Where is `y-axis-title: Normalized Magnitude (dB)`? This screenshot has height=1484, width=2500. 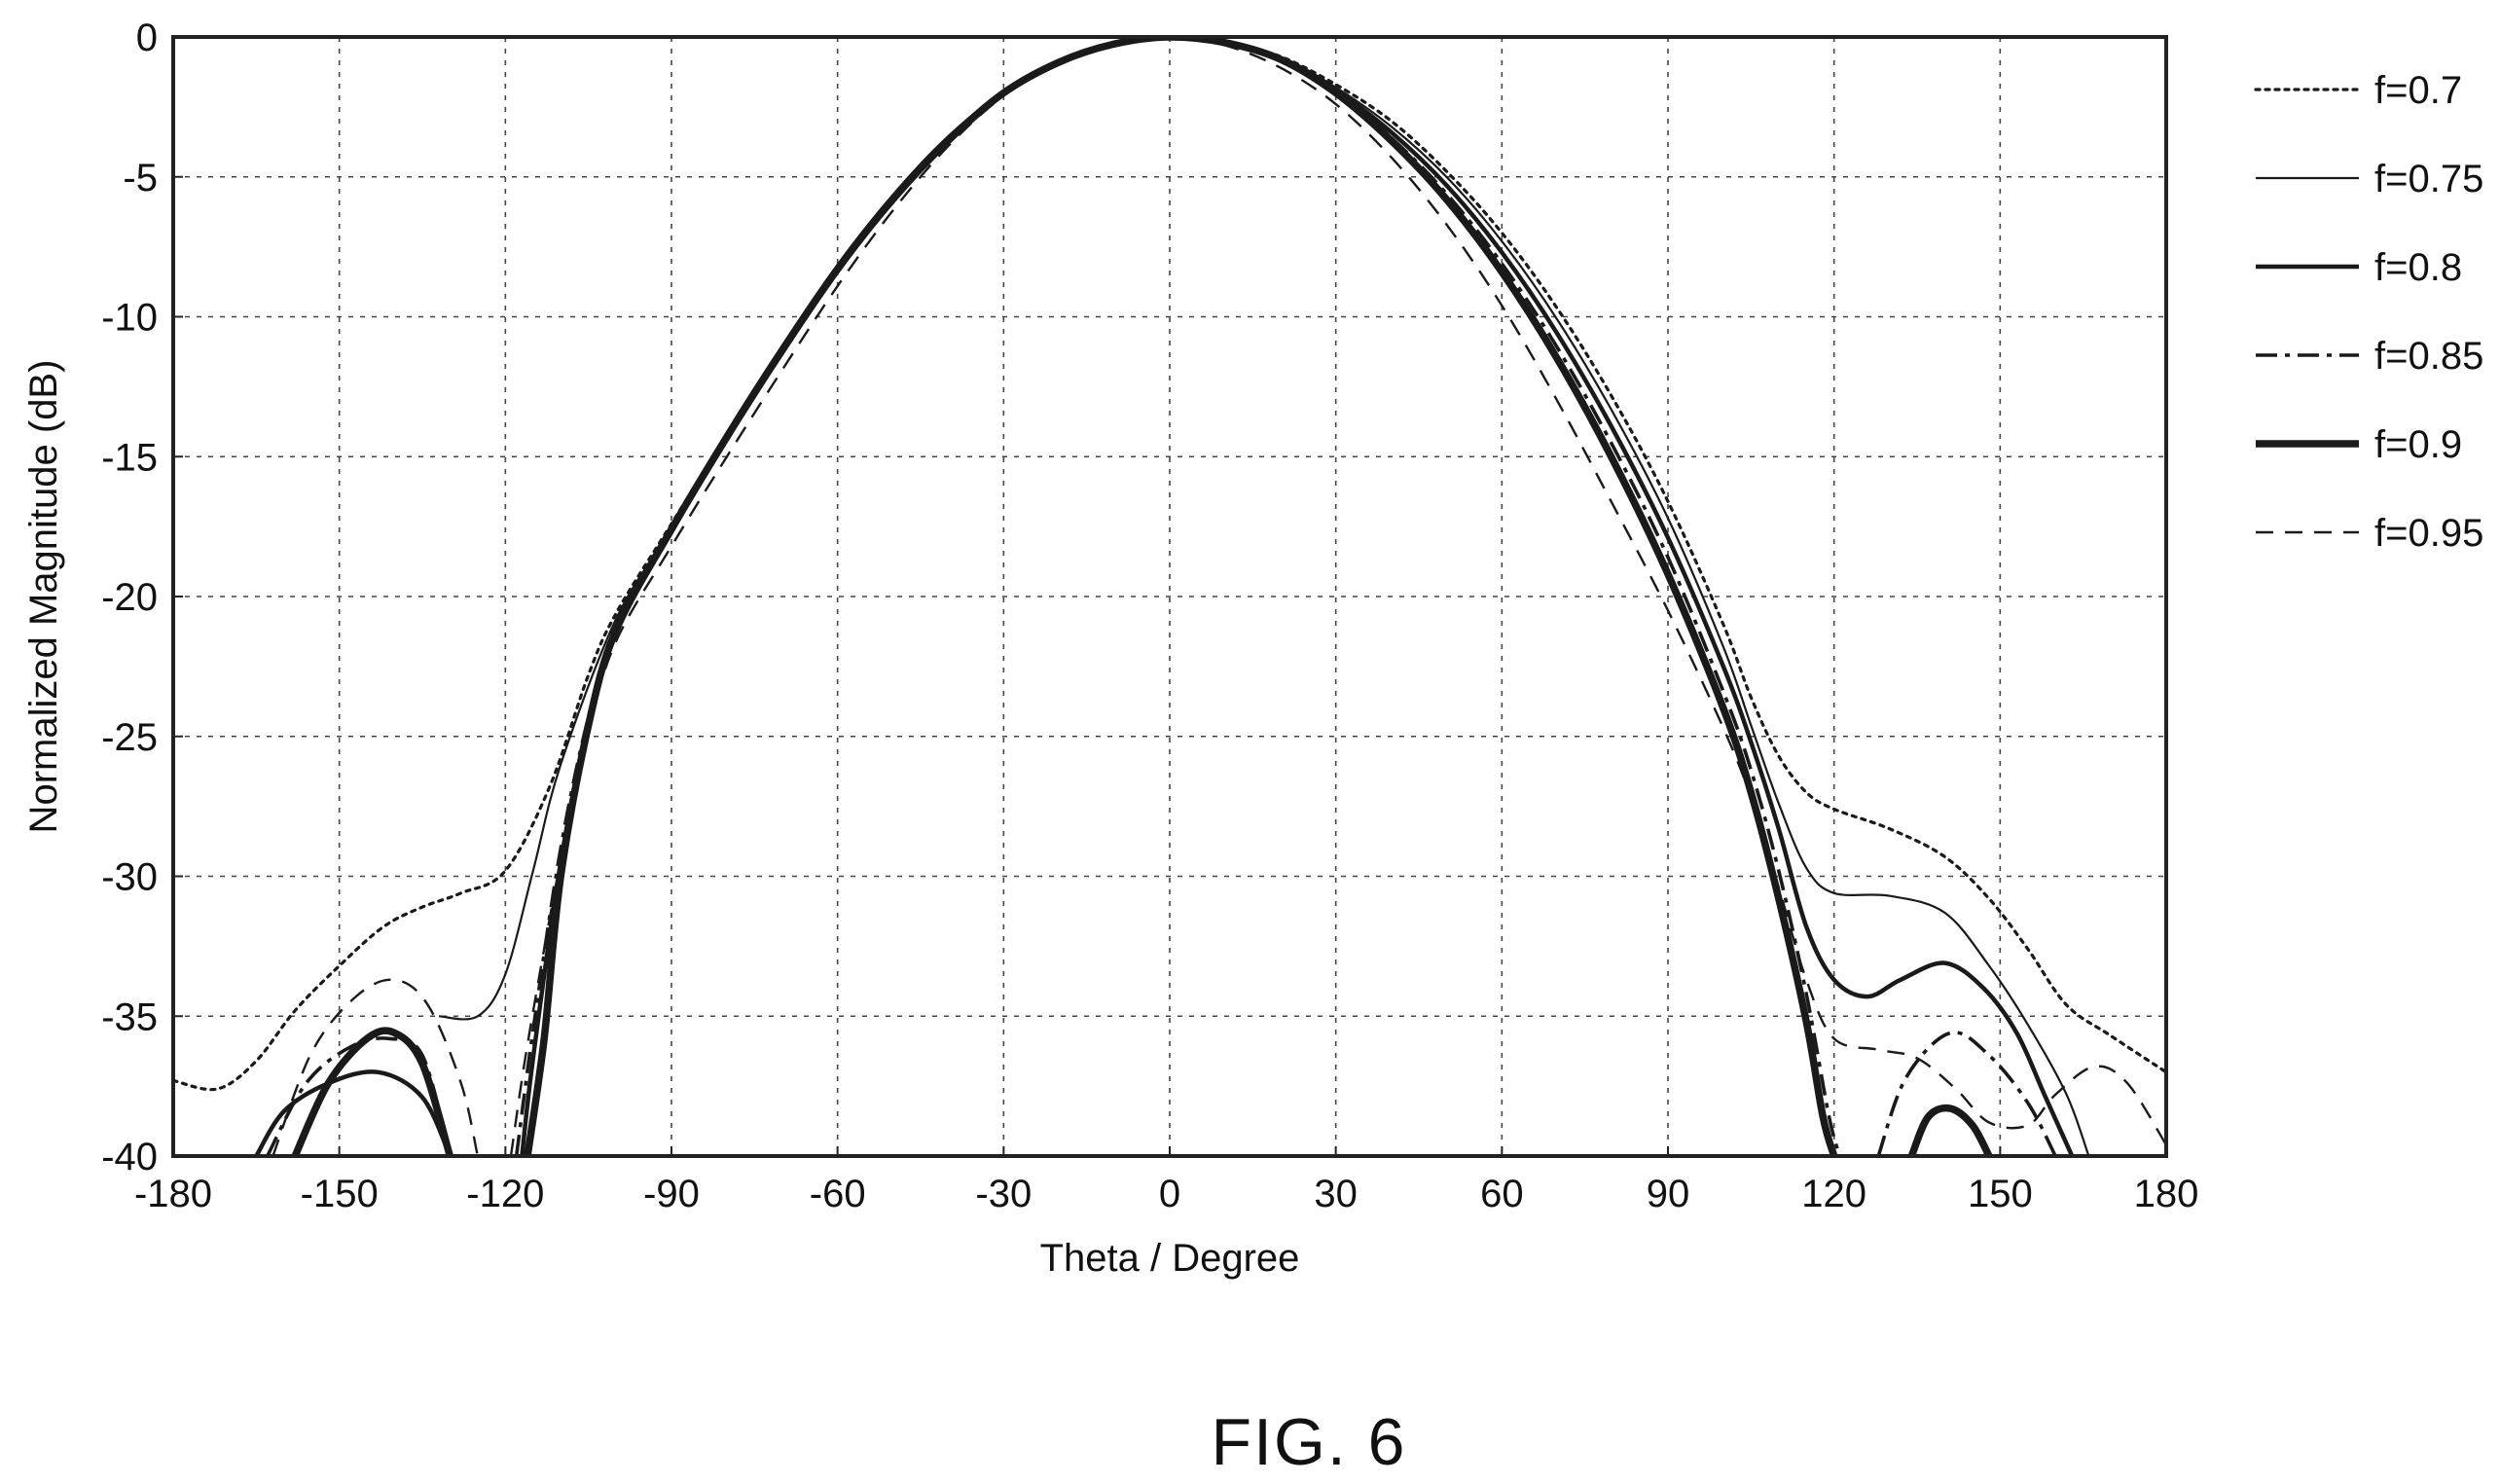 y-axis-title: Normalized Magnitude (dB) is located at coordinates (43, 597).